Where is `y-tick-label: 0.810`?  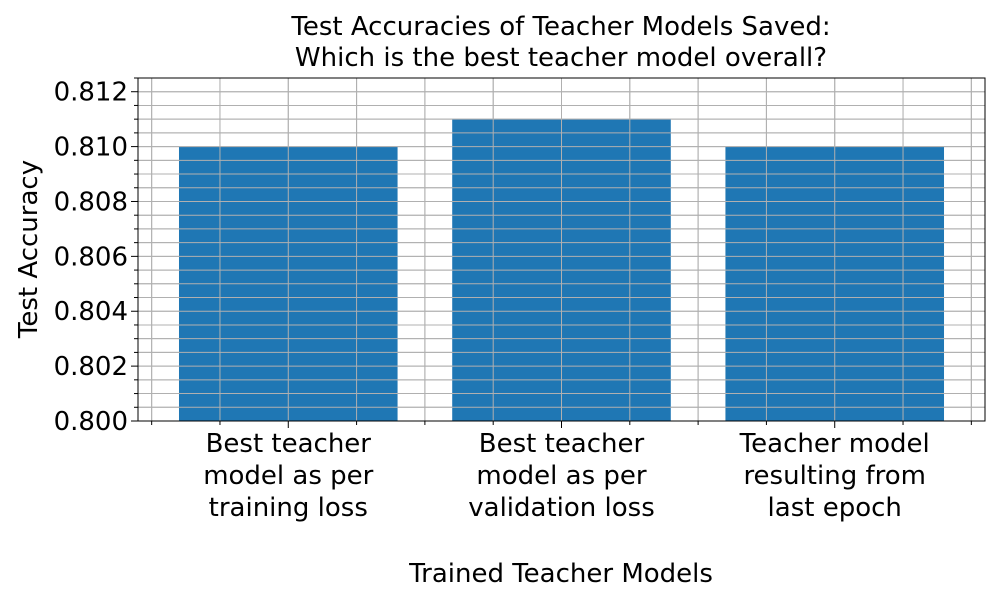 y-tick-label: 0.810 is located at coordinates (91, 148).